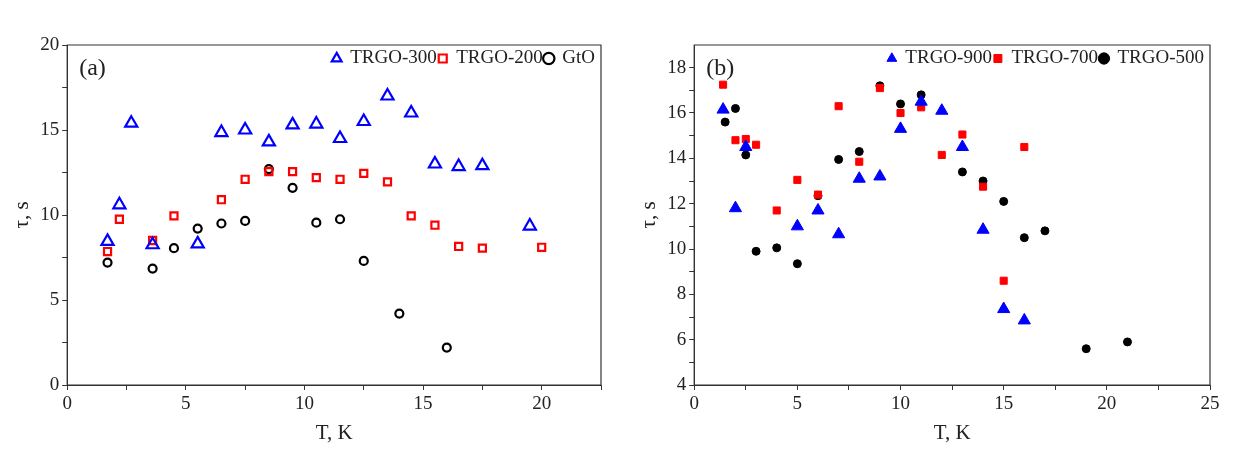 The width and height of the screenshot is (1254, 452). Describe the element at coordinates (948, 57) in the screenshot. I see `legend-label: TRGO-900` at that location.